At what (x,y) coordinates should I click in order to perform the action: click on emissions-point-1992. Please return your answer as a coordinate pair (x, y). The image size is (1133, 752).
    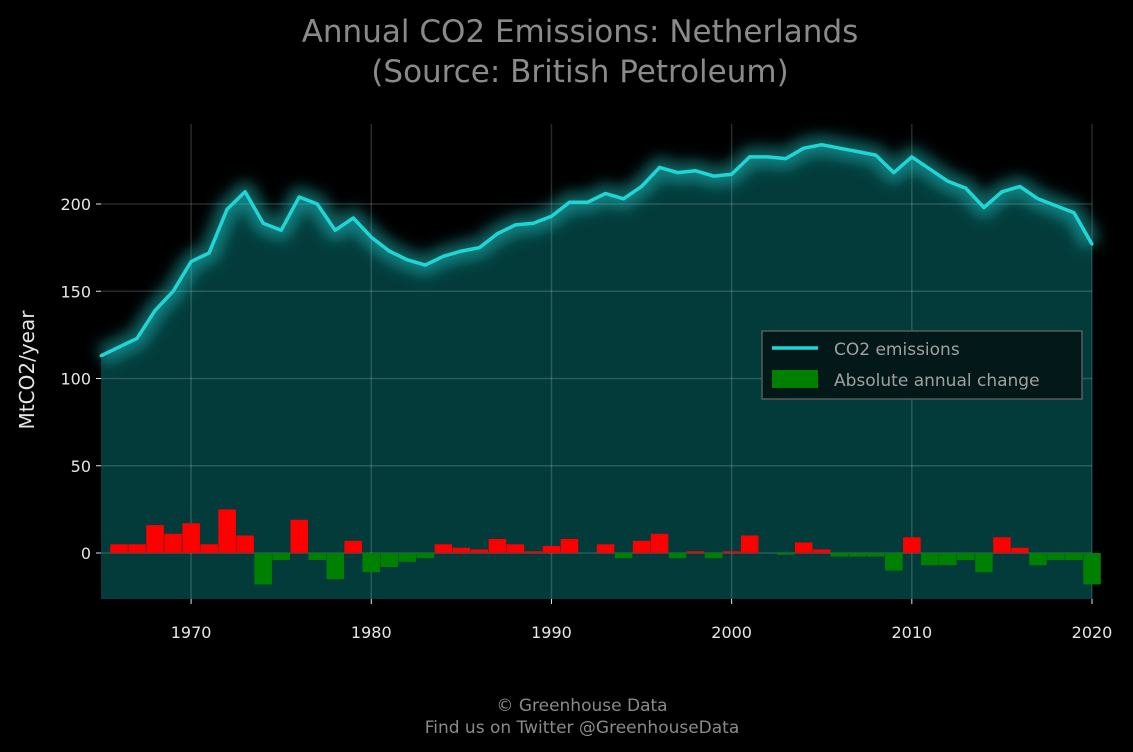
    Looking at the image, I should click on (587, 202).